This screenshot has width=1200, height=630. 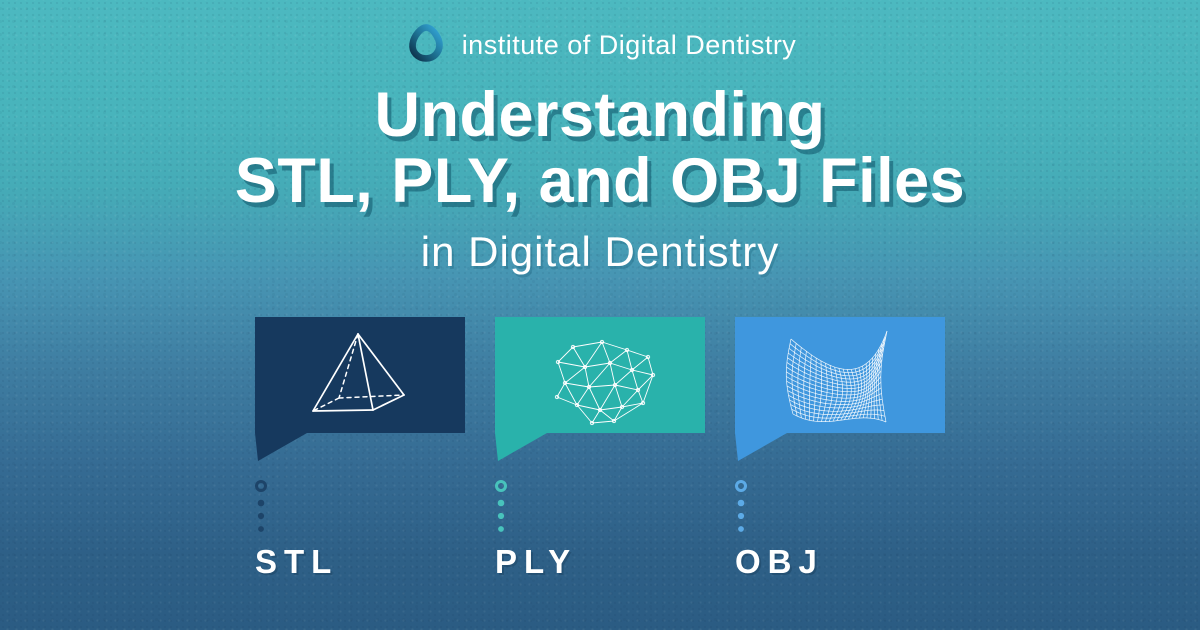 What do you see at coordinates (536, 561) in the screenshot?
I see `format-label-ply: PLY` at bounding box center [536, 561].